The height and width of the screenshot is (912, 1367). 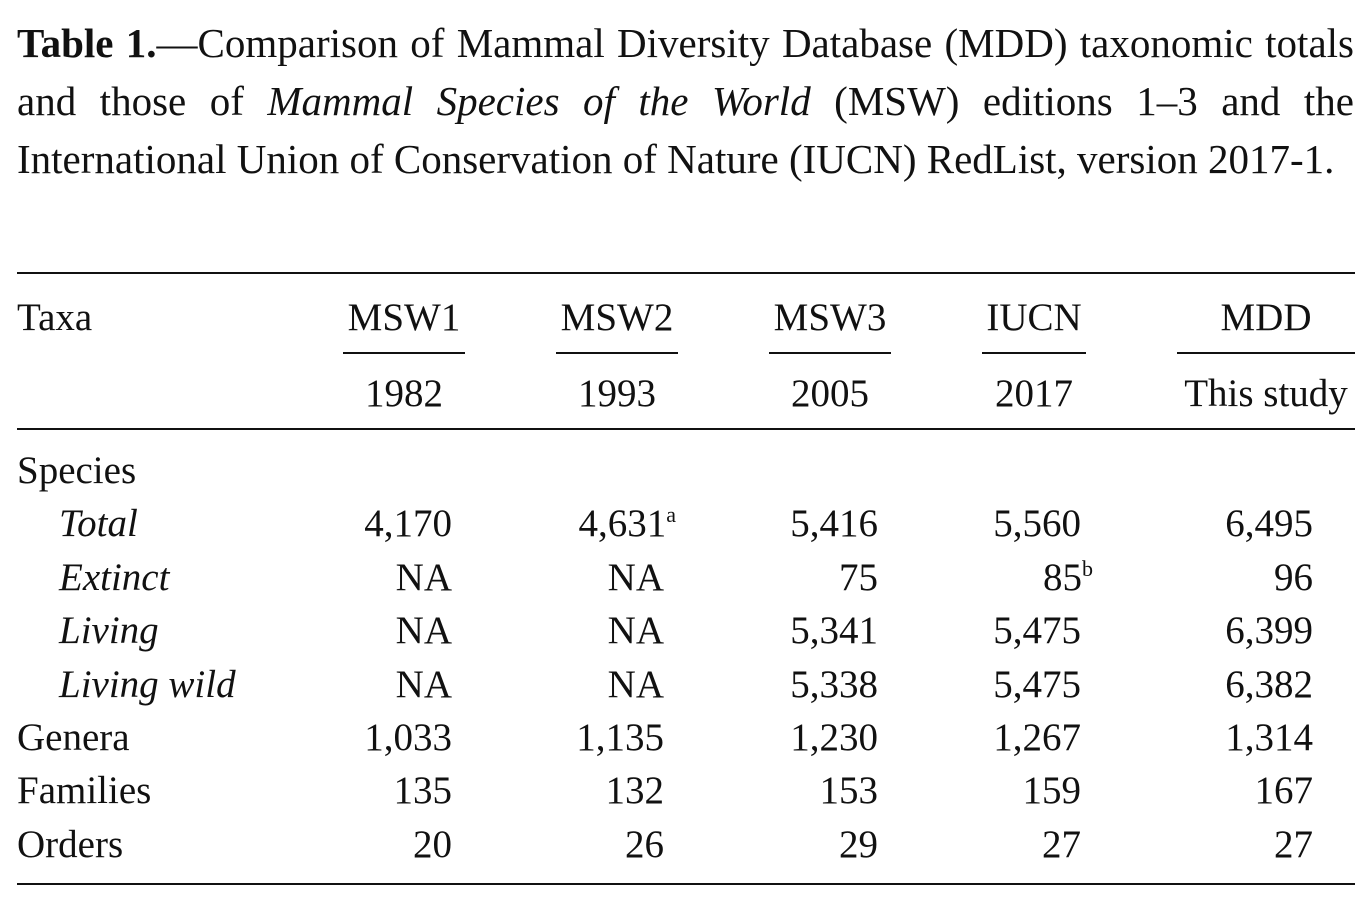 What do you see at coordinates (1284, 791) in the screenshot?
I see `cell-value: 167` at bounding box center [1284, 791].